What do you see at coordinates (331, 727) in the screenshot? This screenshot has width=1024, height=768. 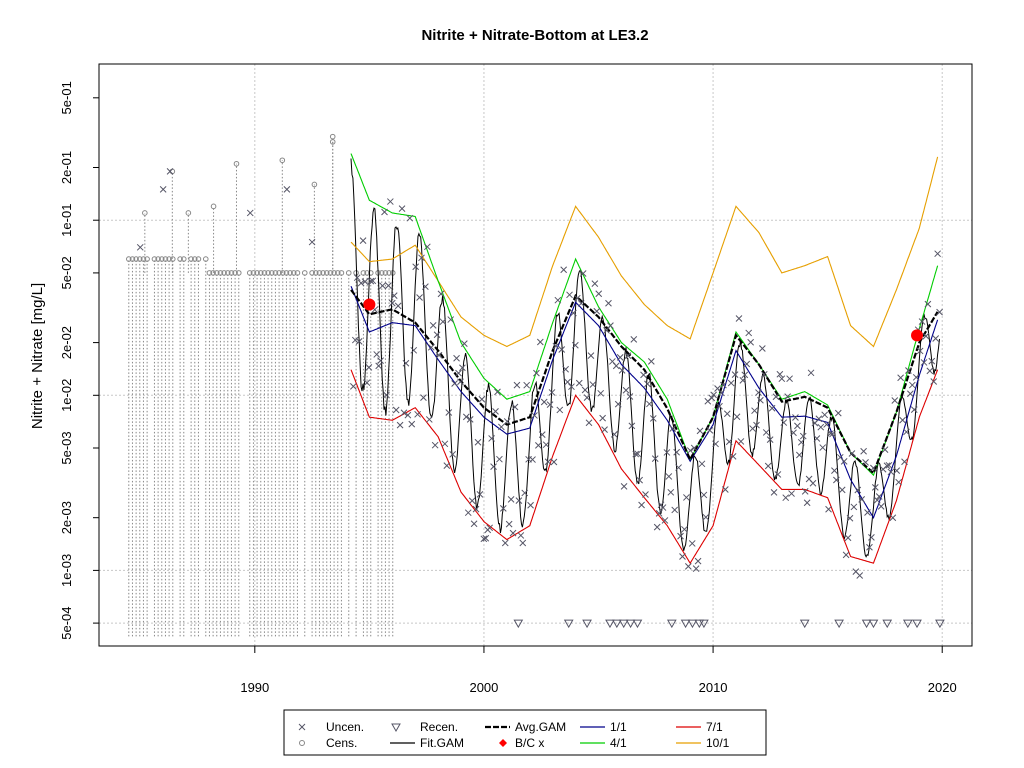 I see `legend-item-unc: Uncen.` at bounding box center [331, 727].